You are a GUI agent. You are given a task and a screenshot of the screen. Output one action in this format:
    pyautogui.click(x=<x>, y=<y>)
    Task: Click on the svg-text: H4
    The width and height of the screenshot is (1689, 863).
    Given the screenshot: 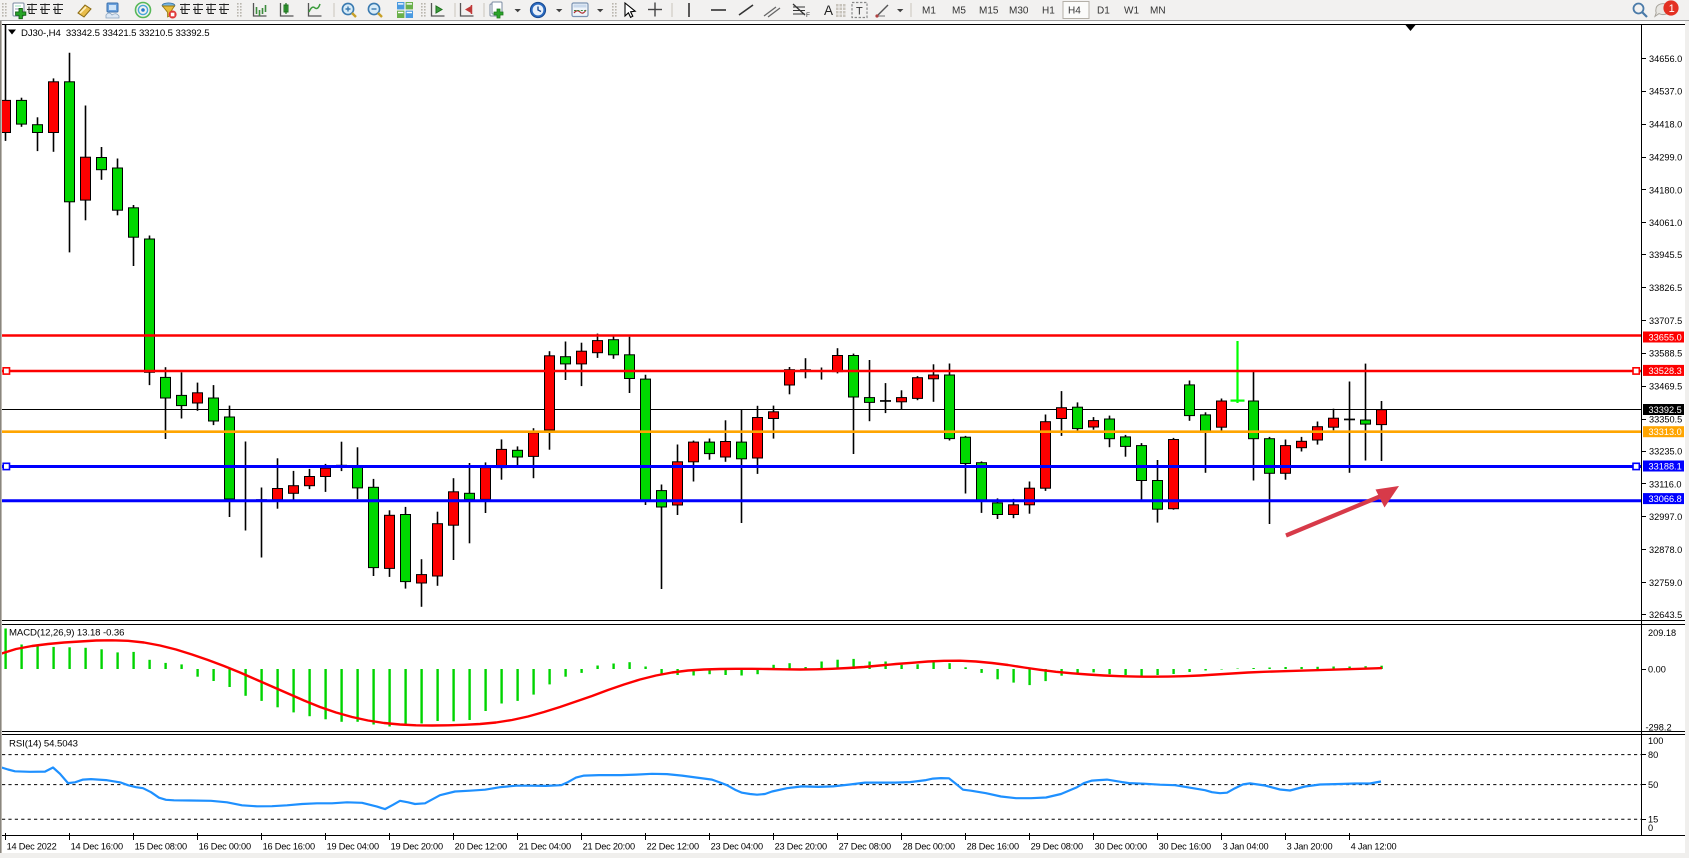 What is the action you would take?
    pyautogui.click(x=1074, y=11)
    